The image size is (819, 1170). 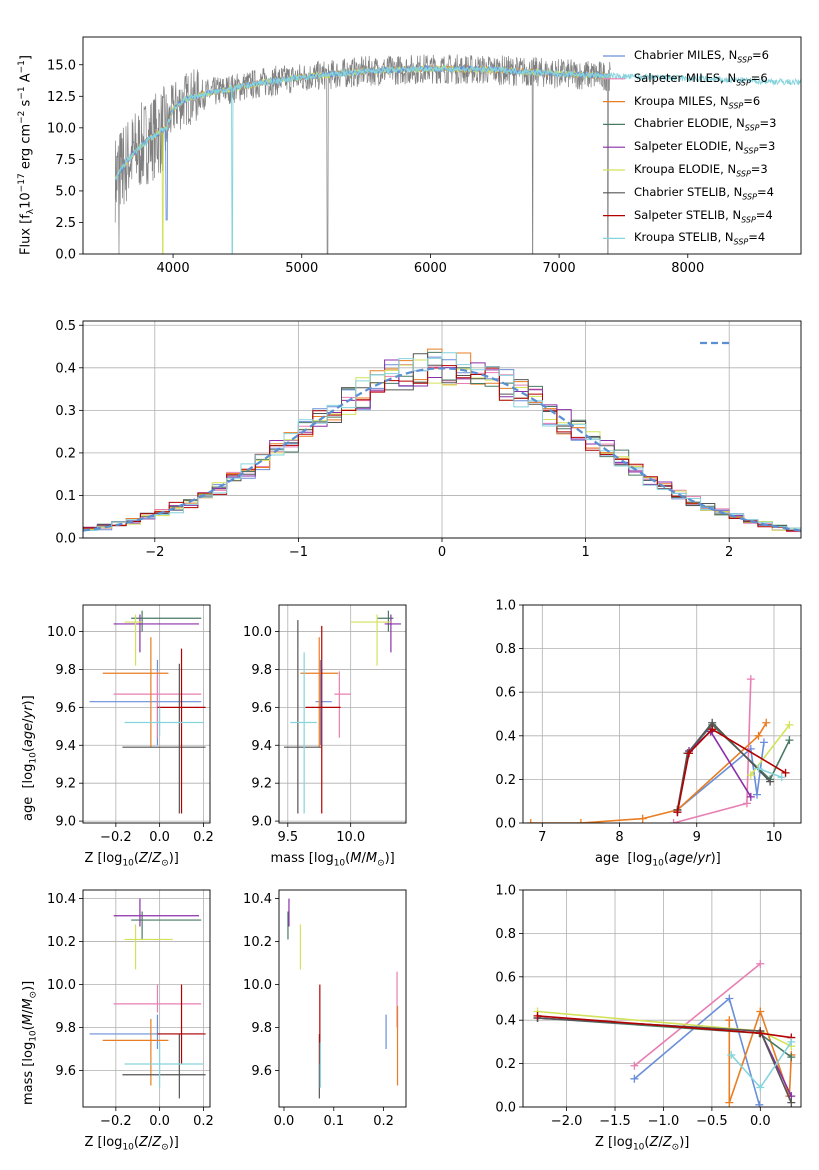 What do you see at coordinates (505, 606) in the screenshot?
I see `y-tick-label: 1.0` at bounding box center [505, 606].